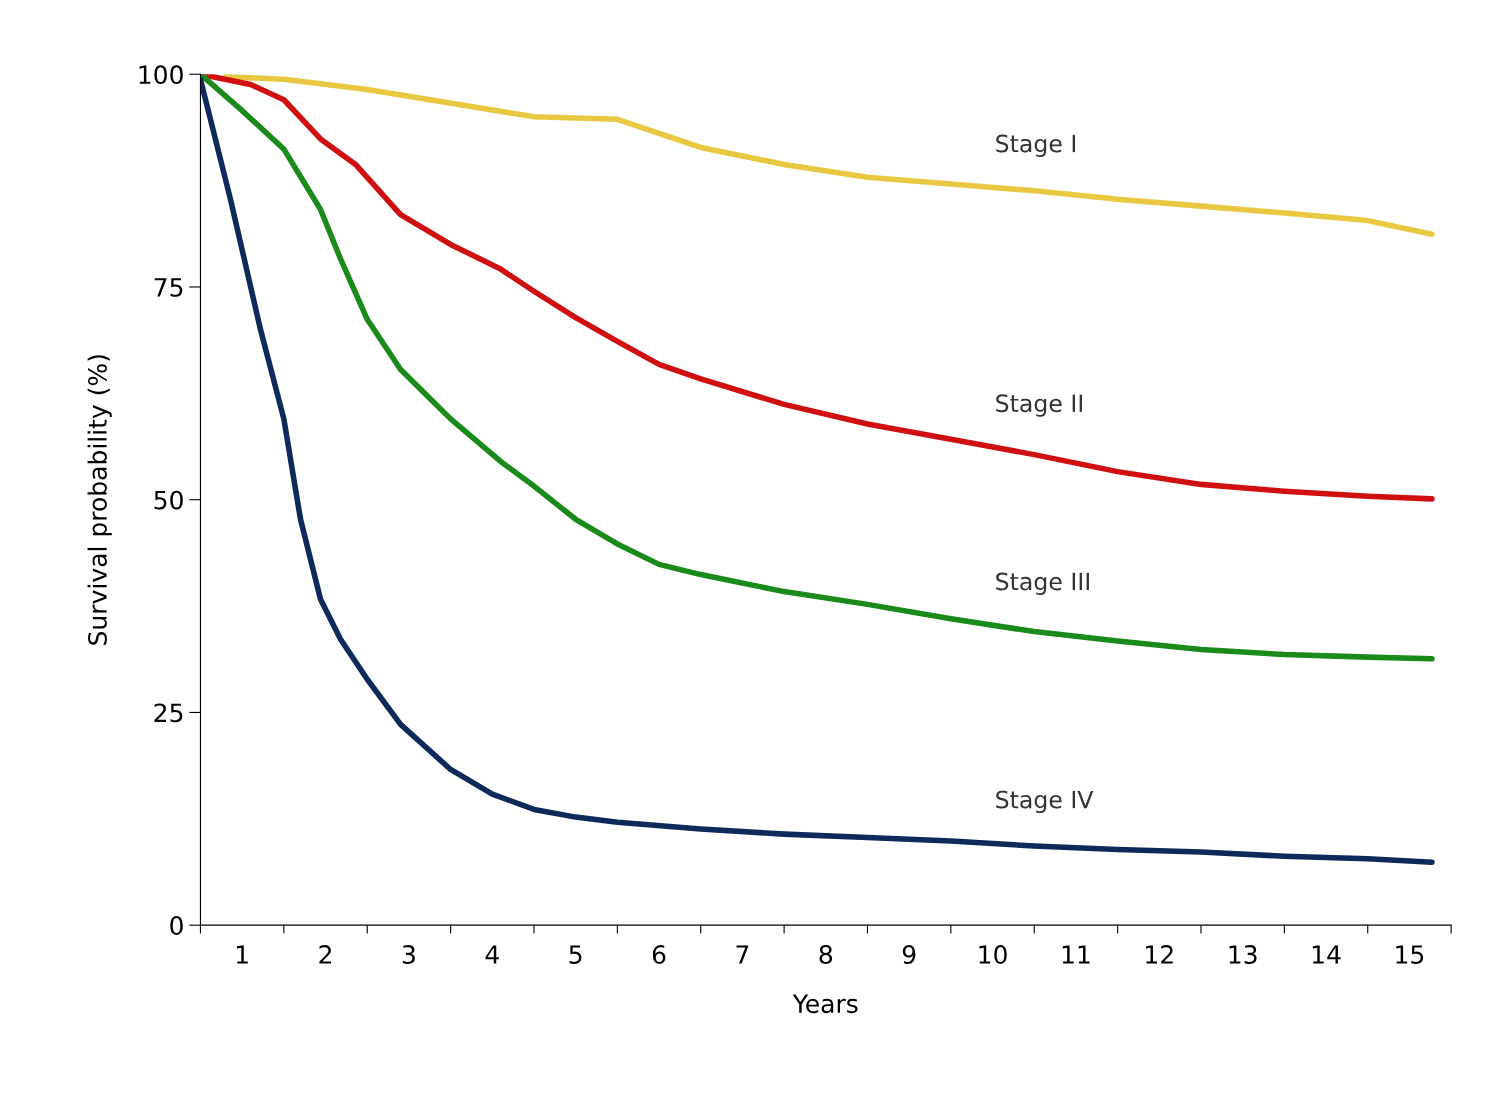 This screenshot has width=1496, height=1108. I want to click on y-tick-label: 50, so click(168, 500).